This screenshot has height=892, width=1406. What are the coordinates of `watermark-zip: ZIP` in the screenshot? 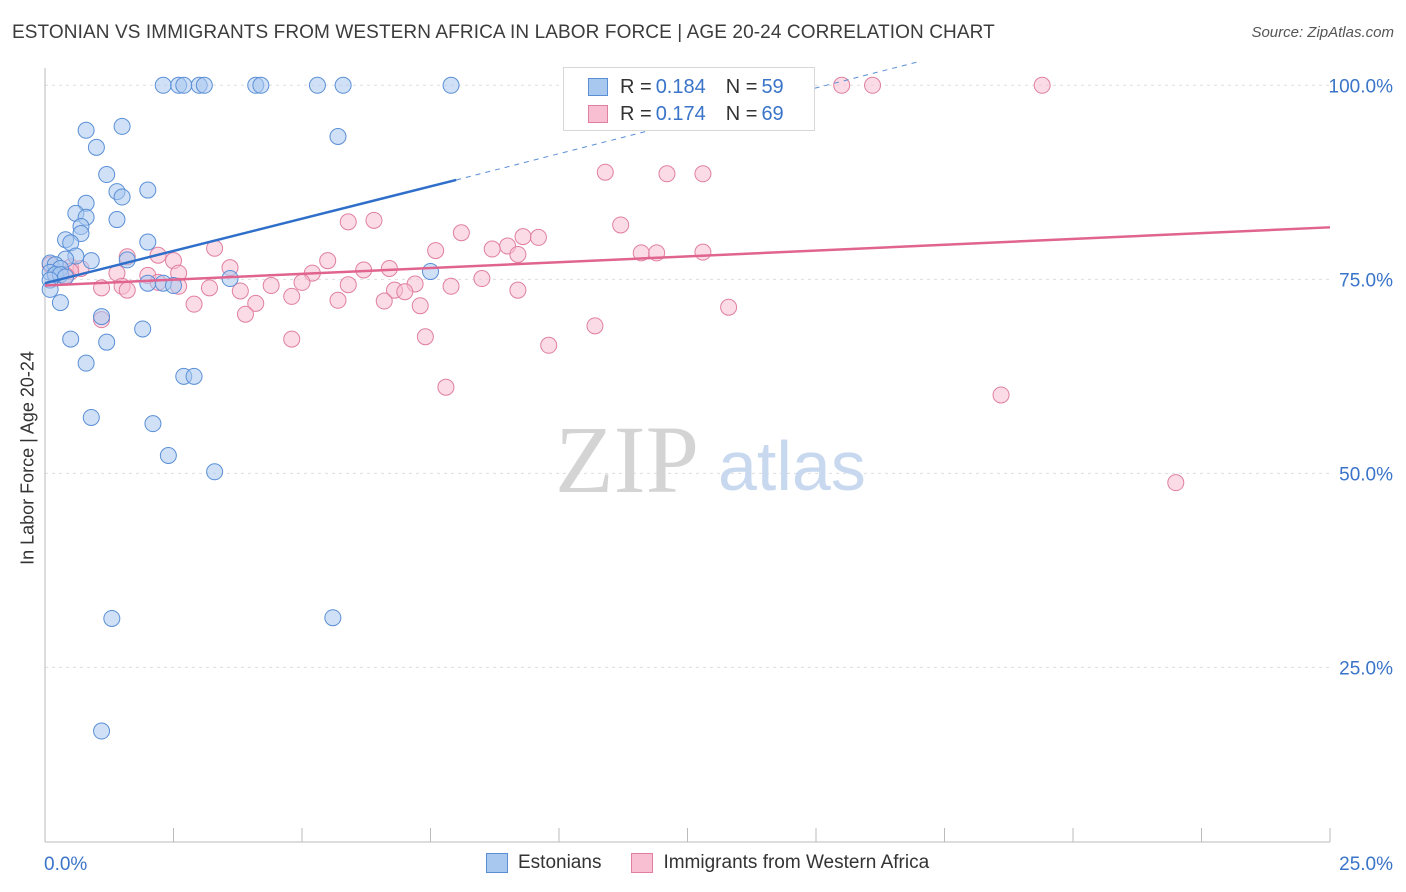 It's located at (627, 459).